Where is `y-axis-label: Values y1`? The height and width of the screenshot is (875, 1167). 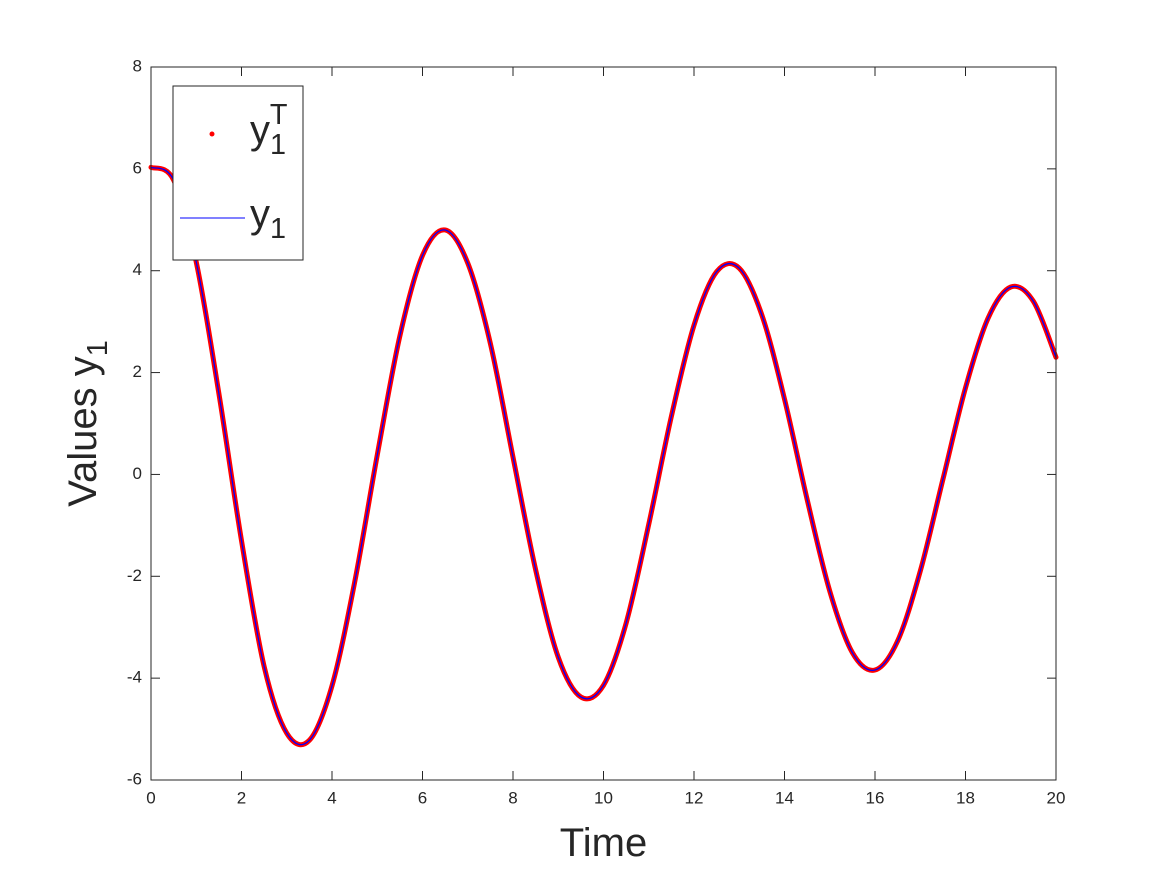
y-axis-label: Values y1 is located at coordinates (87, 423).